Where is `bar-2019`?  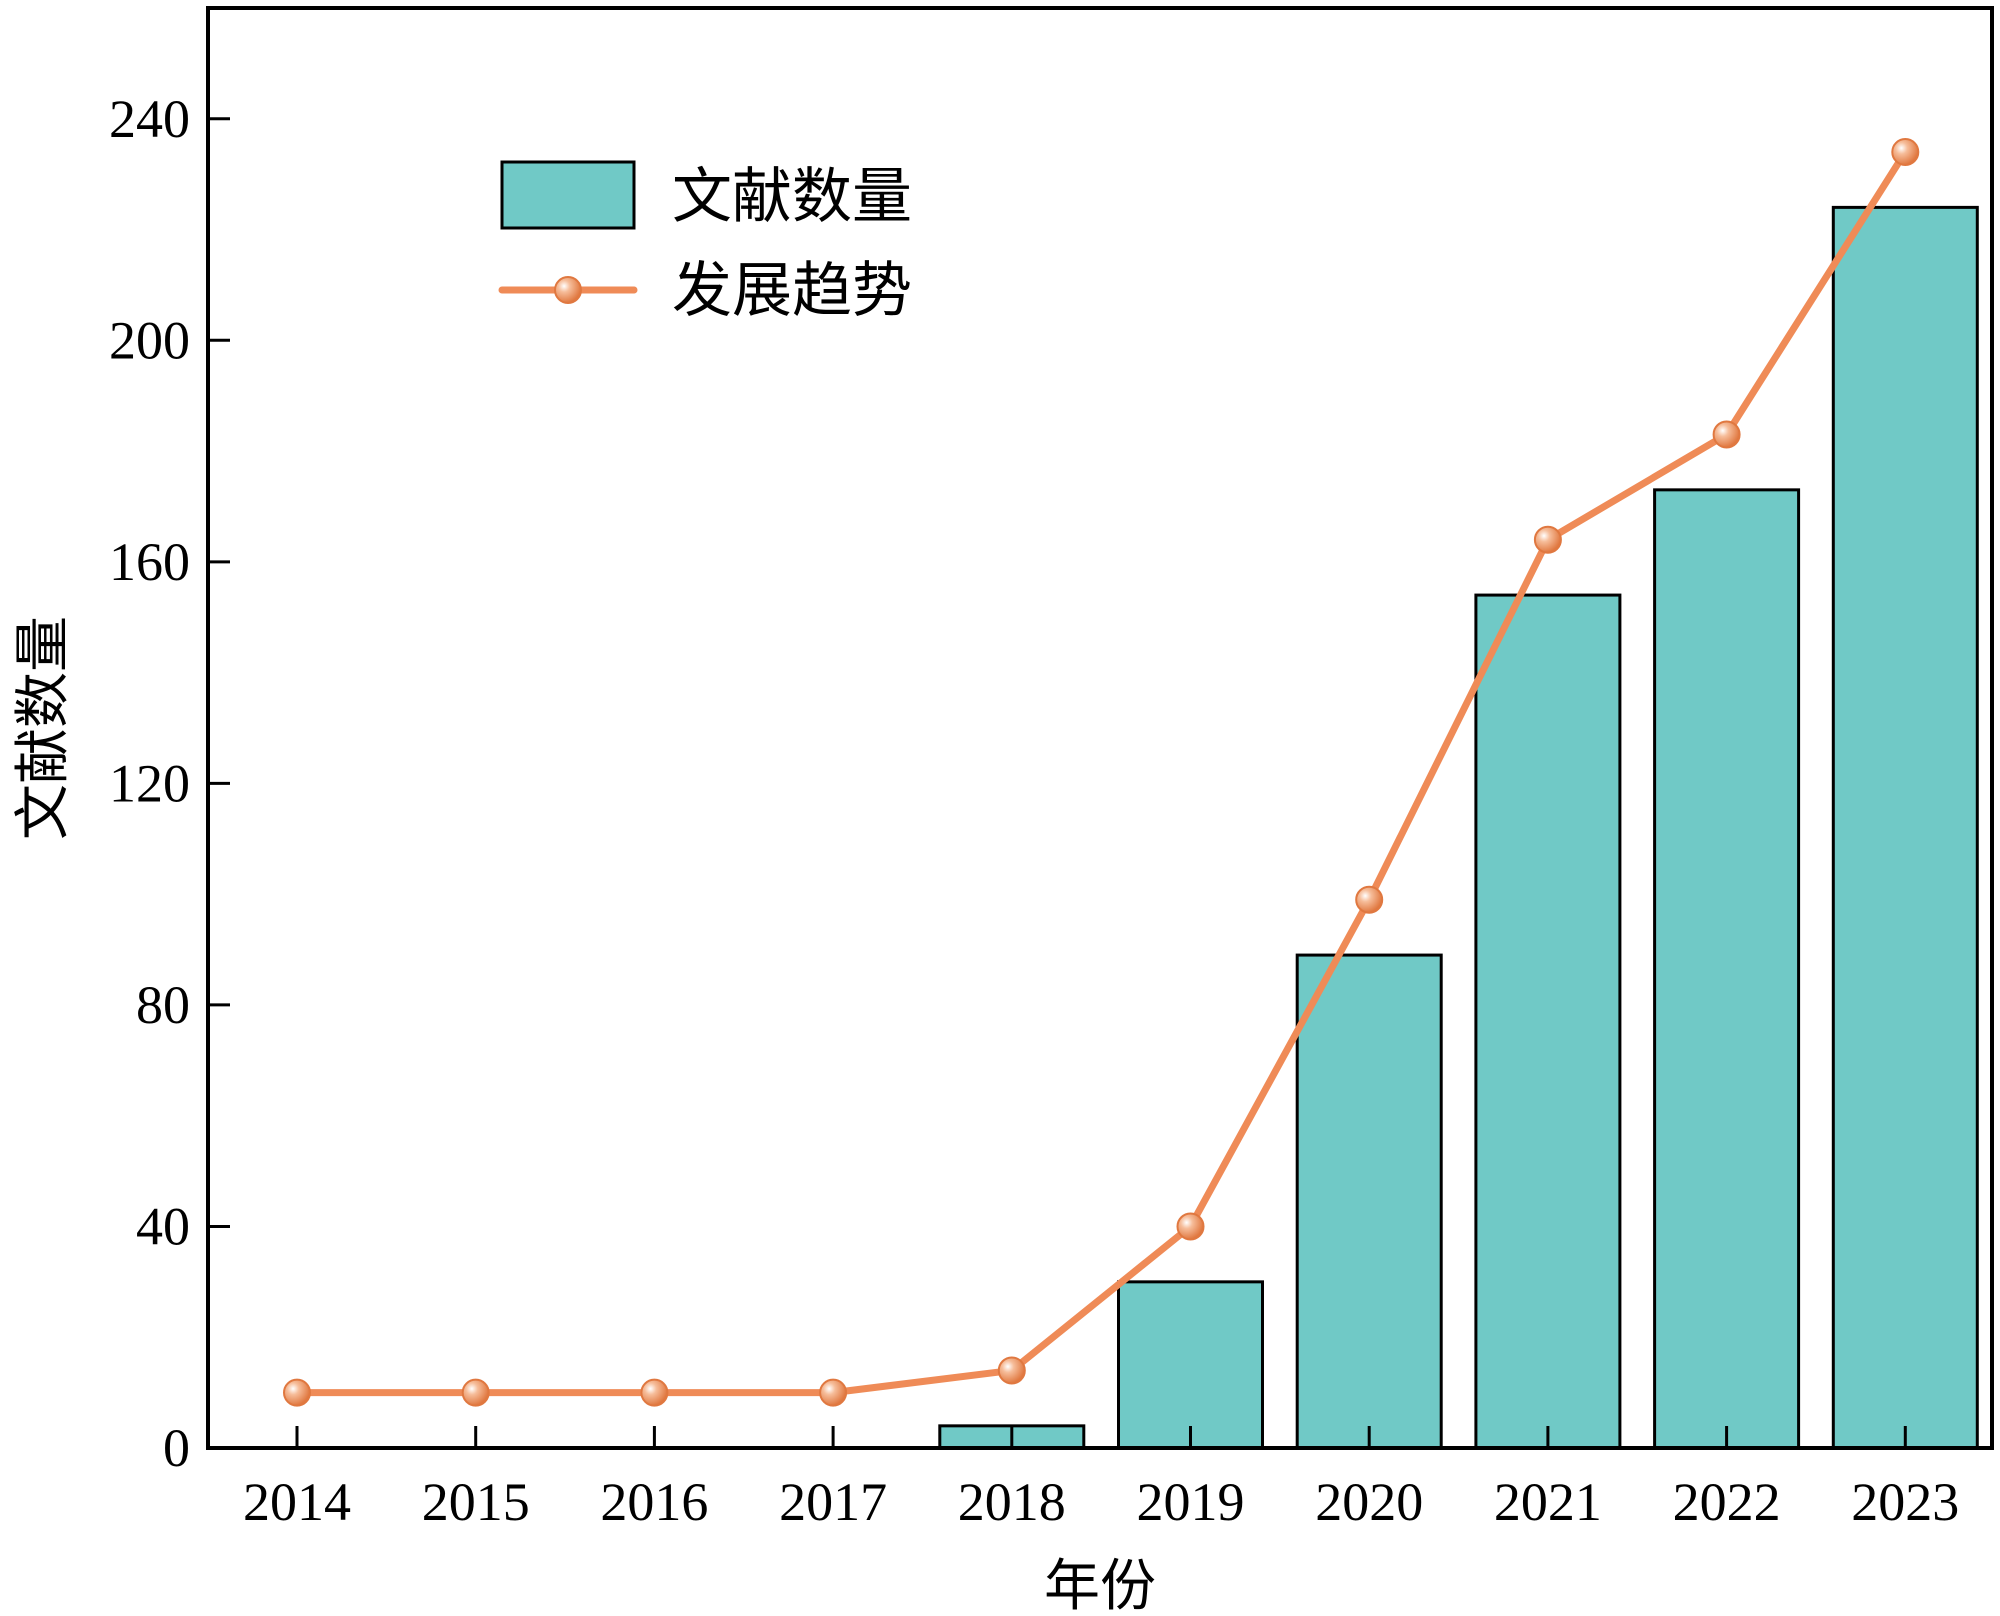 bar-2019 is located at coordinates (1190, 1365).